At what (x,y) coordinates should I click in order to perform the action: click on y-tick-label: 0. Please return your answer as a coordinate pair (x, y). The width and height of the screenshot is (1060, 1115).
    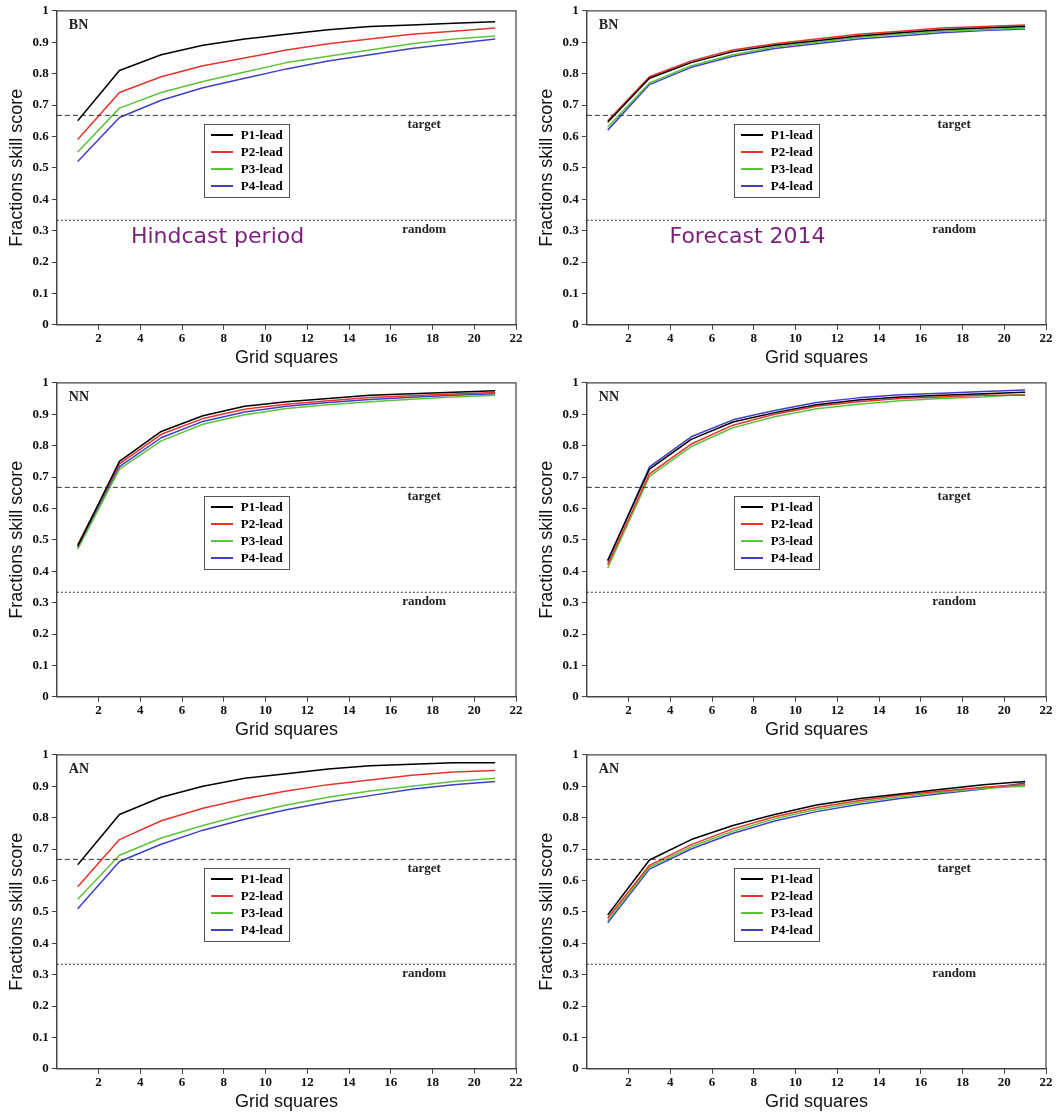
    Looking at the image, I should click on (575, 696).